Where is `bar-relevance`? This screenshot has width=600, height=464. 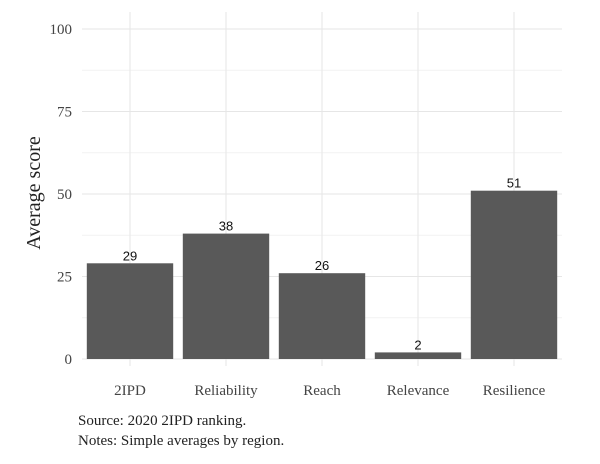 bar-relevance is located at coordinates (418, 355).